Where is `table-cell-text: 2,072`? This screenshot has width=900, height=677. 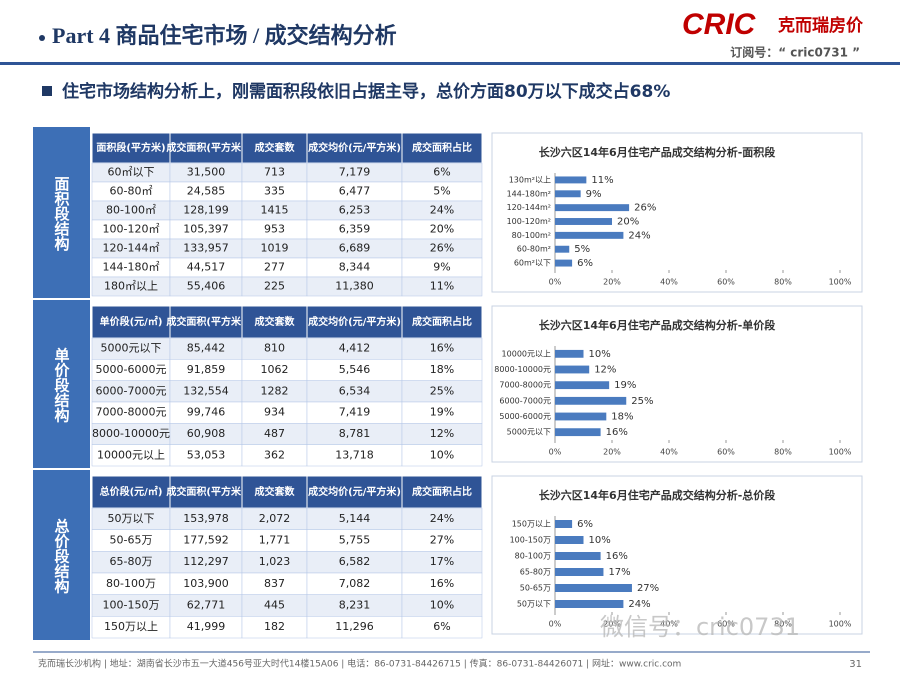
table-cell-text: 2,072 is located at coordinates (275, 518).